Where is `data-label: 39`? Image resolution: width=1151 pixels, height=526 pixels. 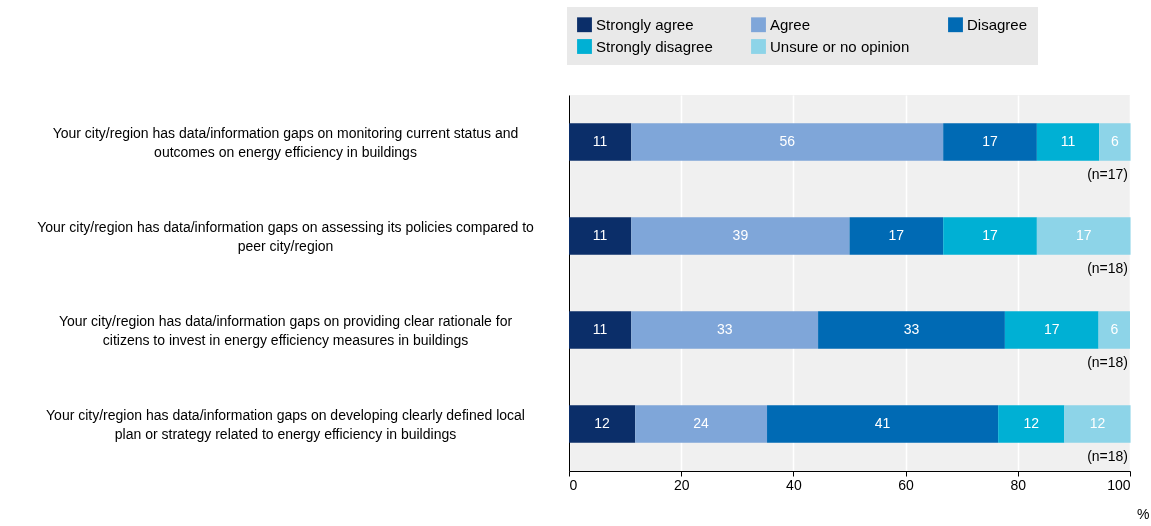 data-label: 39 is located at coordinates (740, 235).